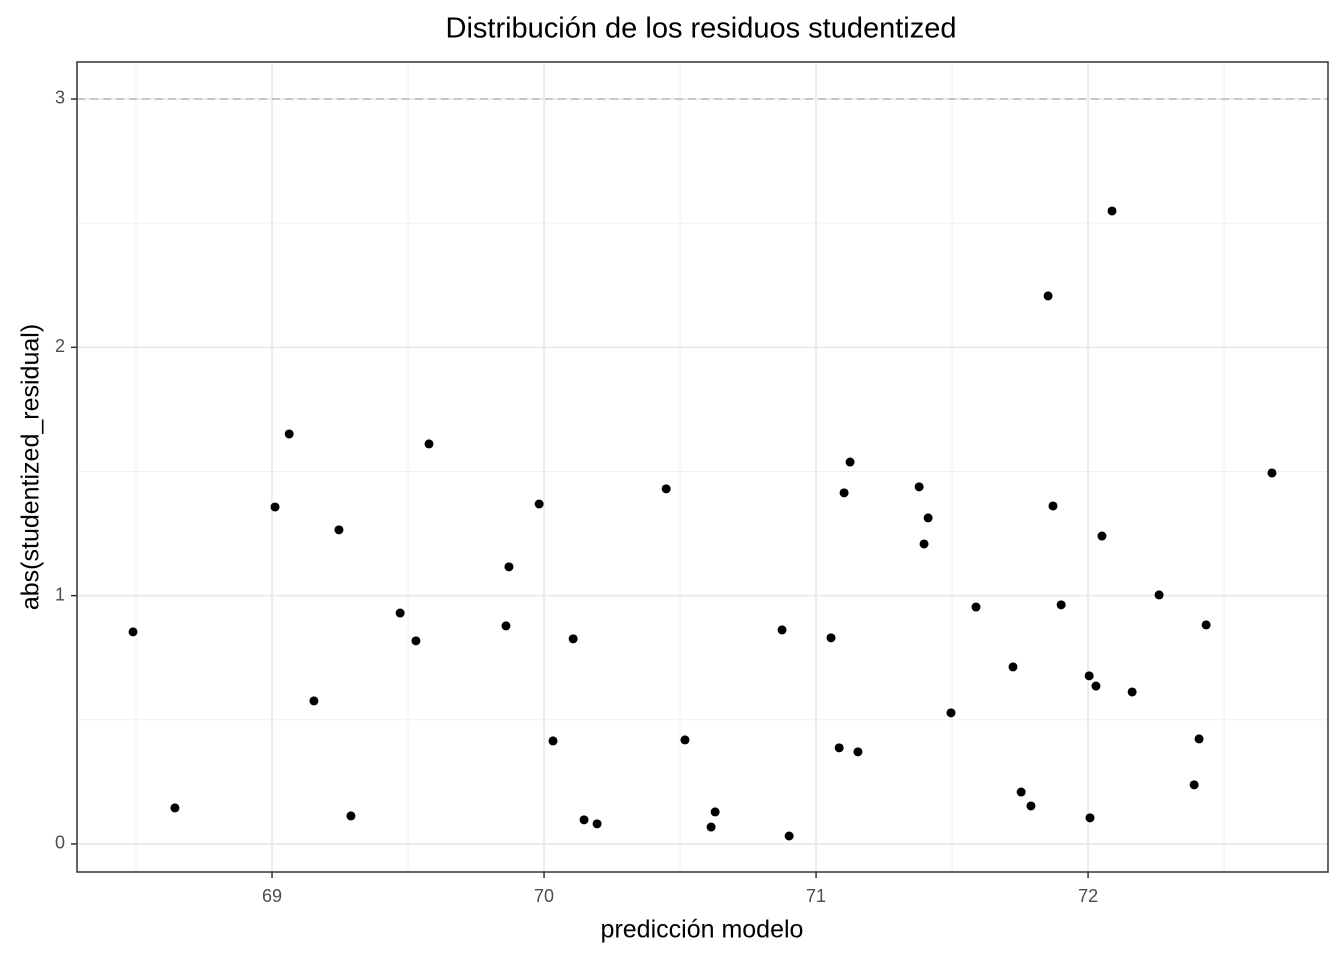 This screenshot has width=1344, height=960. I want to click on x-tick-label: 72, so click(1088, 896).